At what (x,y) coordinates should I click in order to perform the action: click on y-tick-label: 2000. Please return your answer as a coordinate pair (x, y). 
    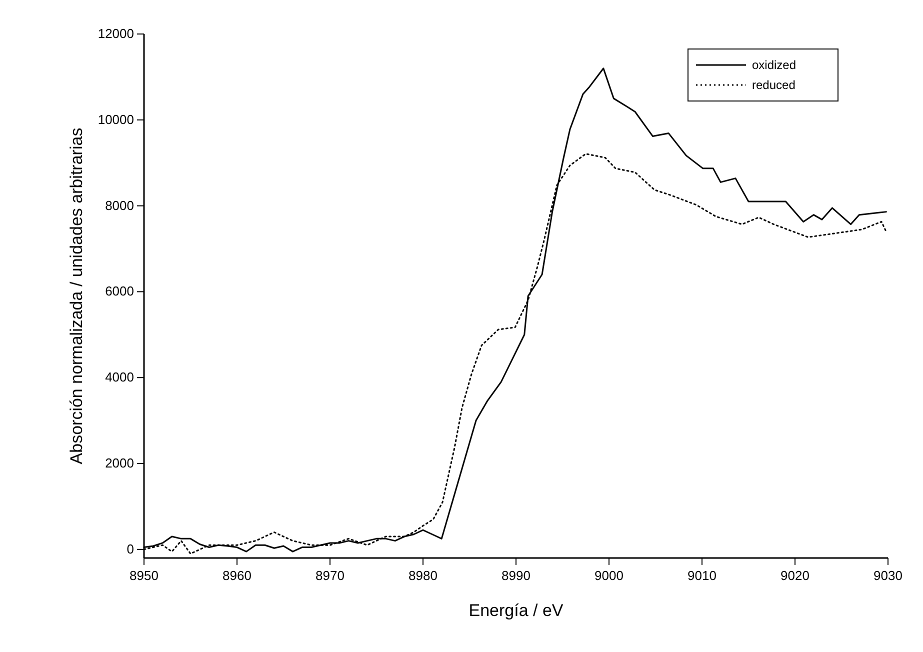
    Looking at the image, I should click on (119, 463).